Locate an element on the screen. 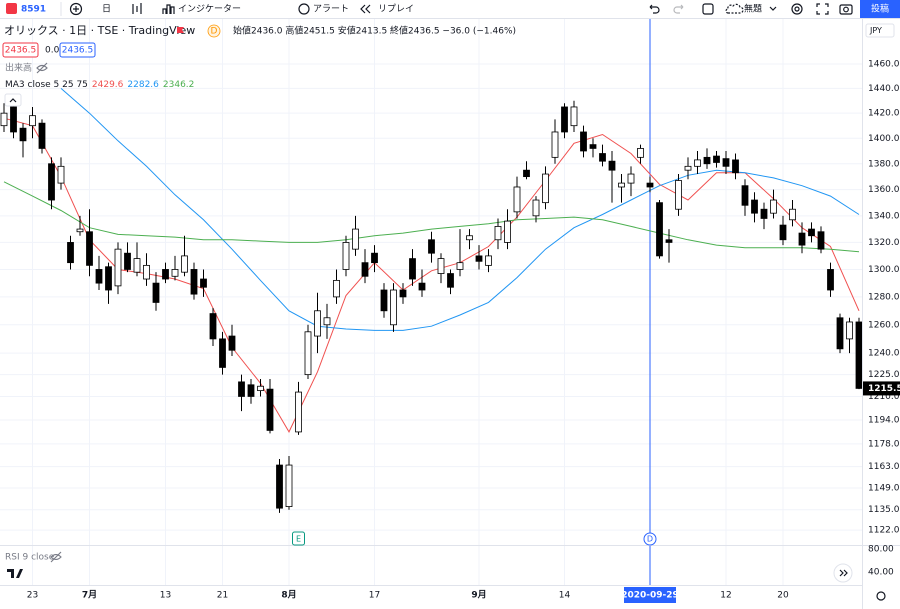  replay-icon is located at coordinates (365, 9).